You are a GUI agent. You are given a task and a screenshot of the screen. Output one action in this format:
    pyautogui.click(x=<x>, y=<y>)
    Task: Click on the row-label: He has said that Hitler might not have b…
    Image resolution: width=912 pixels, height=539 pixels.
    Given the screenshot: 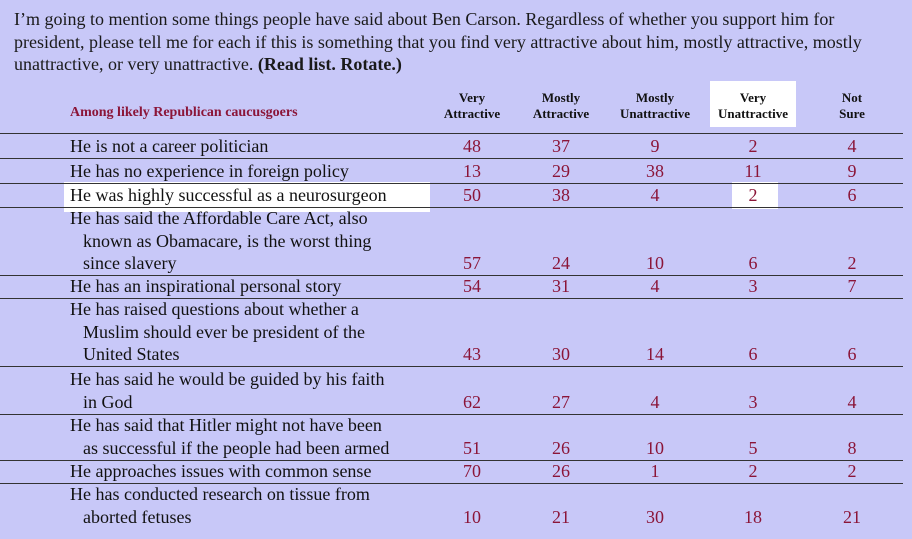 What is the action you would take?
    pyautogui.click(x=250, y=436)
    